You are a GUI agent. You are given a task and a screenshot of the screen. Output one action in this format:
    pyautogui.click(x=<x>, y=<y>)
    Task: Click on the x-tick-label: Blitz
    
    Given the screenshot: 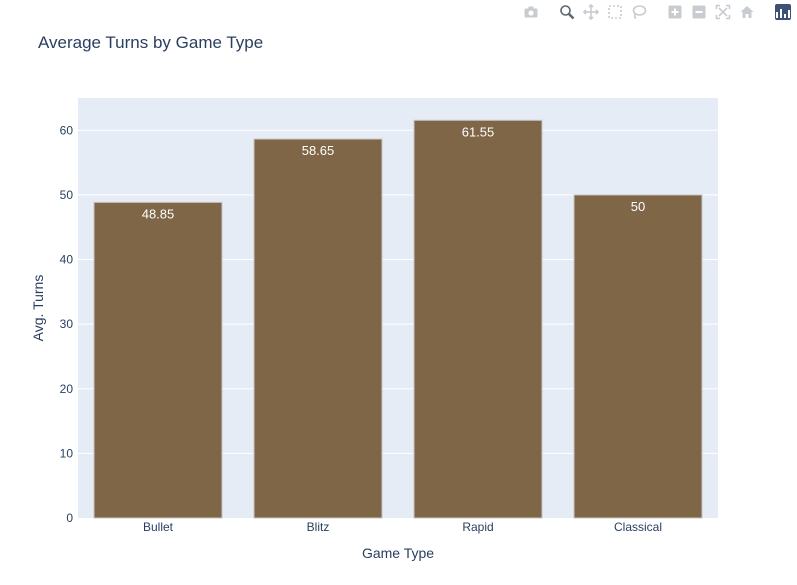 What is the action you would take?
    pyautogui.click(x=318, y=527)
    